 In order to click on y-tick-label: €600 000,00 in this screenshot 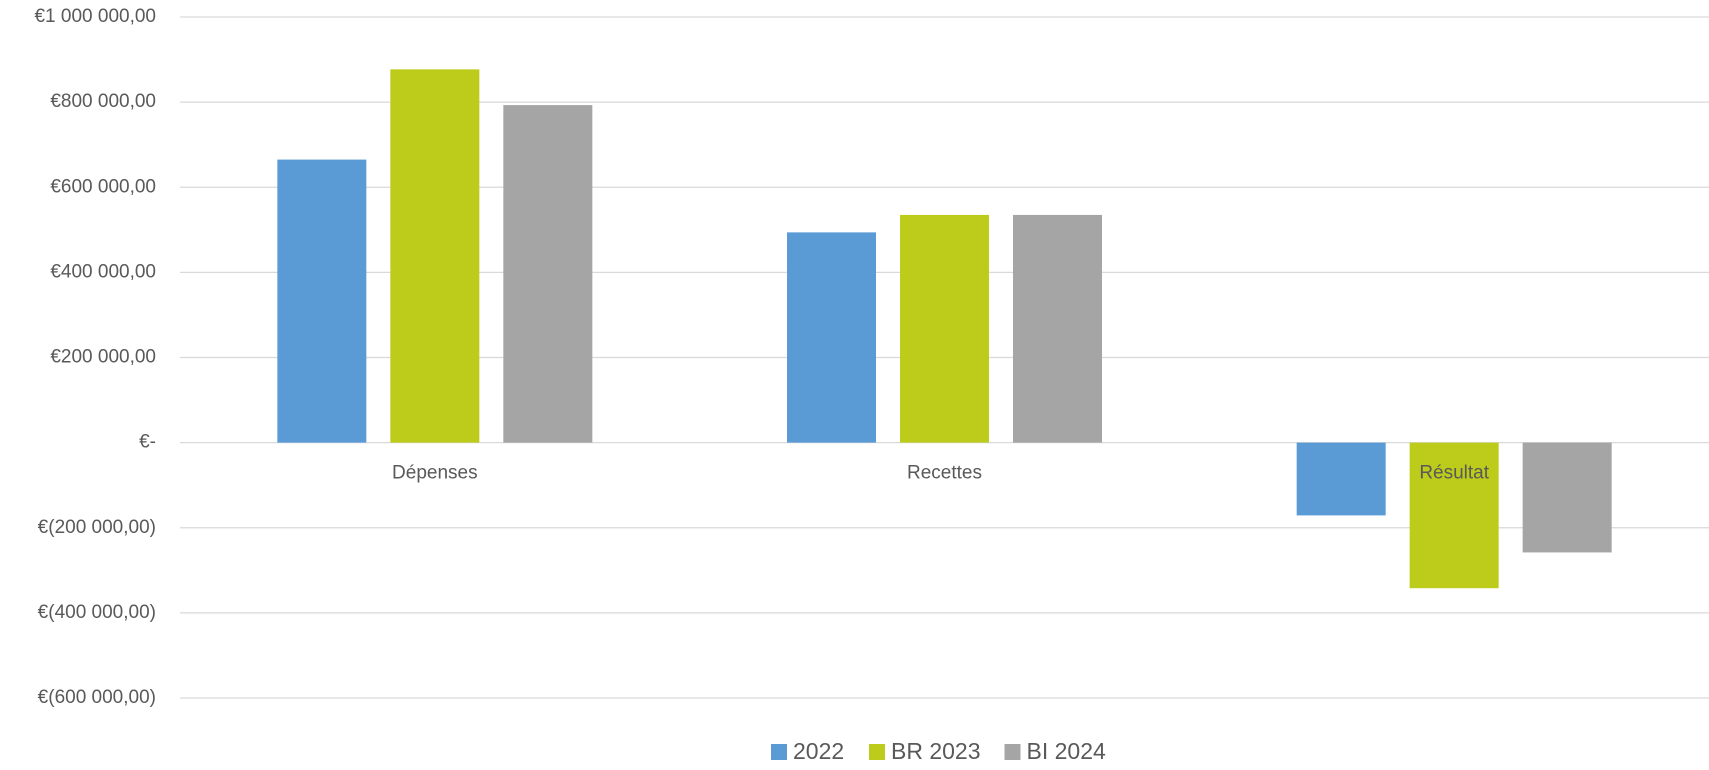, I will do `click(103, 186)`.